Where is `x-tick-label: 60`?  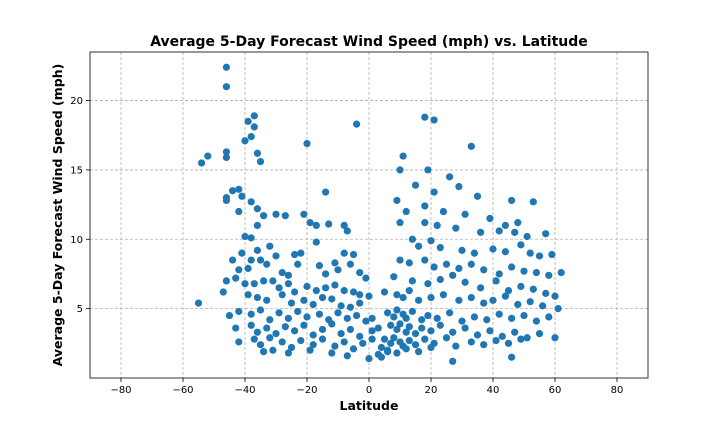 x-tick-label: 60 is located at coordinates (555, 390).